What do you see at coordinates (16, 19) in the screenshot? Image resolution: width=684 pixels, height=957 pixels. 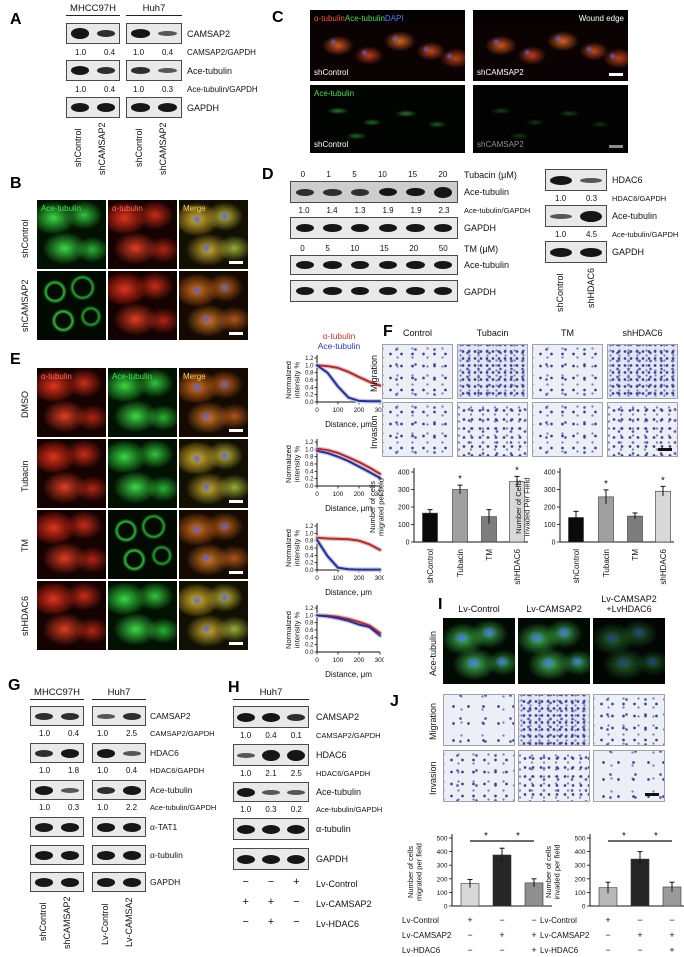 I see `panel-letter-a: A` at bounding box center [16, 19].